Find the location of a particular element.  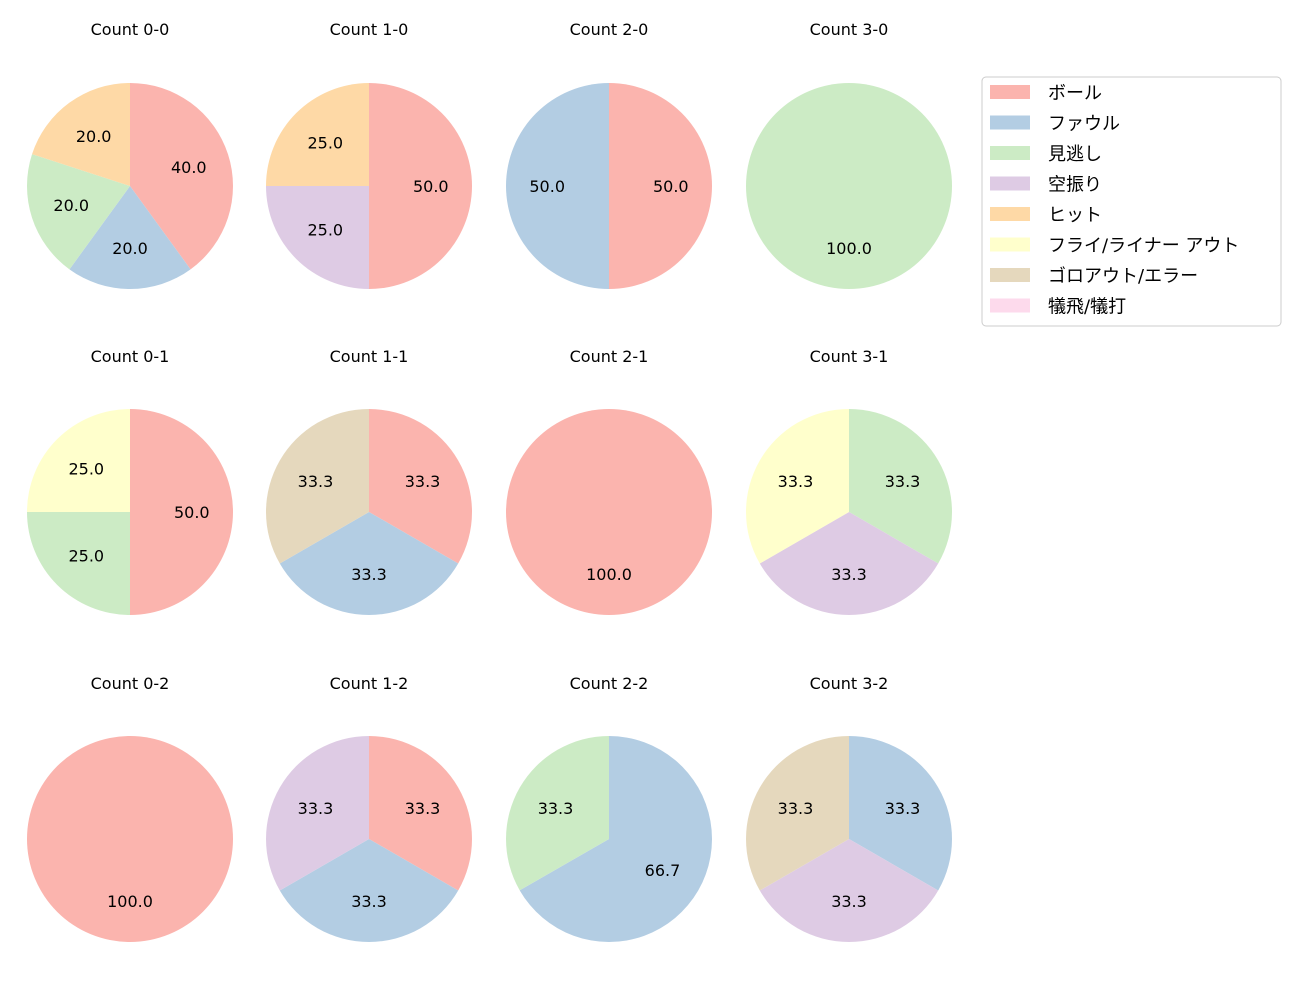

pie-count-3-2: Count 3-2 33.3 33.3 33.3 is located at coordinates (848, 808).